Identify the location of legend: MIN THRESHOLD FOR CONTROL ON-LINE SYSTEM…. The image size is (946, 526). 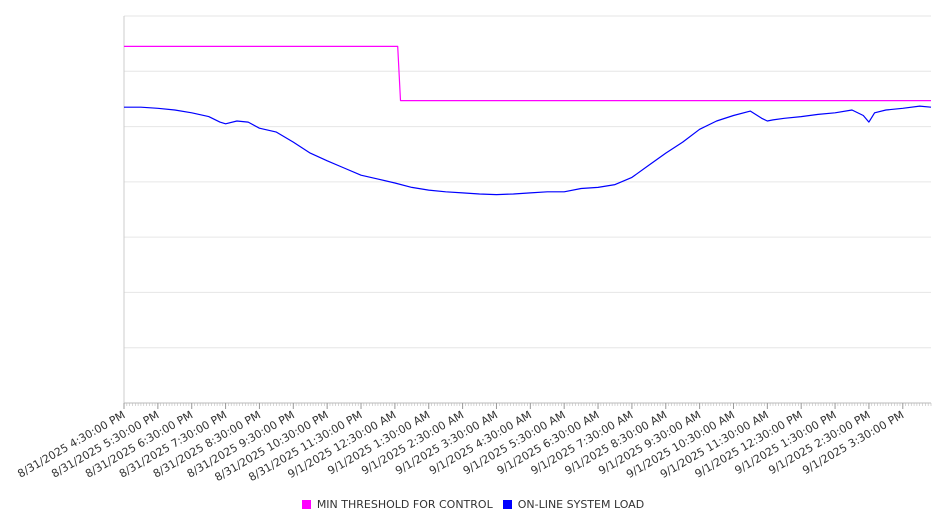
(473, 504).